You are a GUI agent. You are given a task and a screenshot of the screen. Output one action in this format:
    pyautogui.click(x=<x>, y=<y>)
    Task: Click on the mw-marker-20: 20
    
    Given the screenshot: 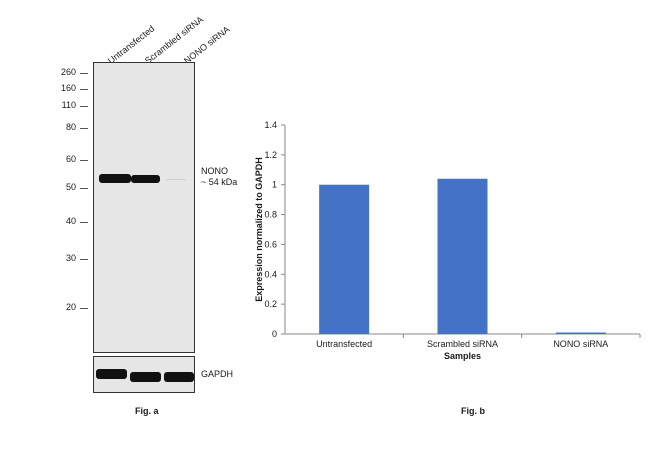 What is the action you would take?
    pyautogui.click(x=70, y=307)
    